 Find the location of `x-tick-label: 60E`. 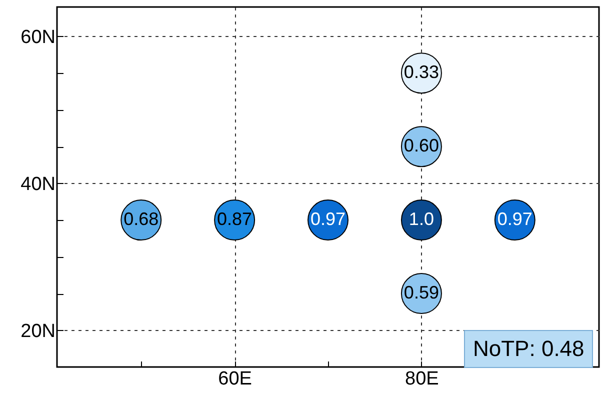

x-tick-label: 60E is located at coordinates (235, 379).